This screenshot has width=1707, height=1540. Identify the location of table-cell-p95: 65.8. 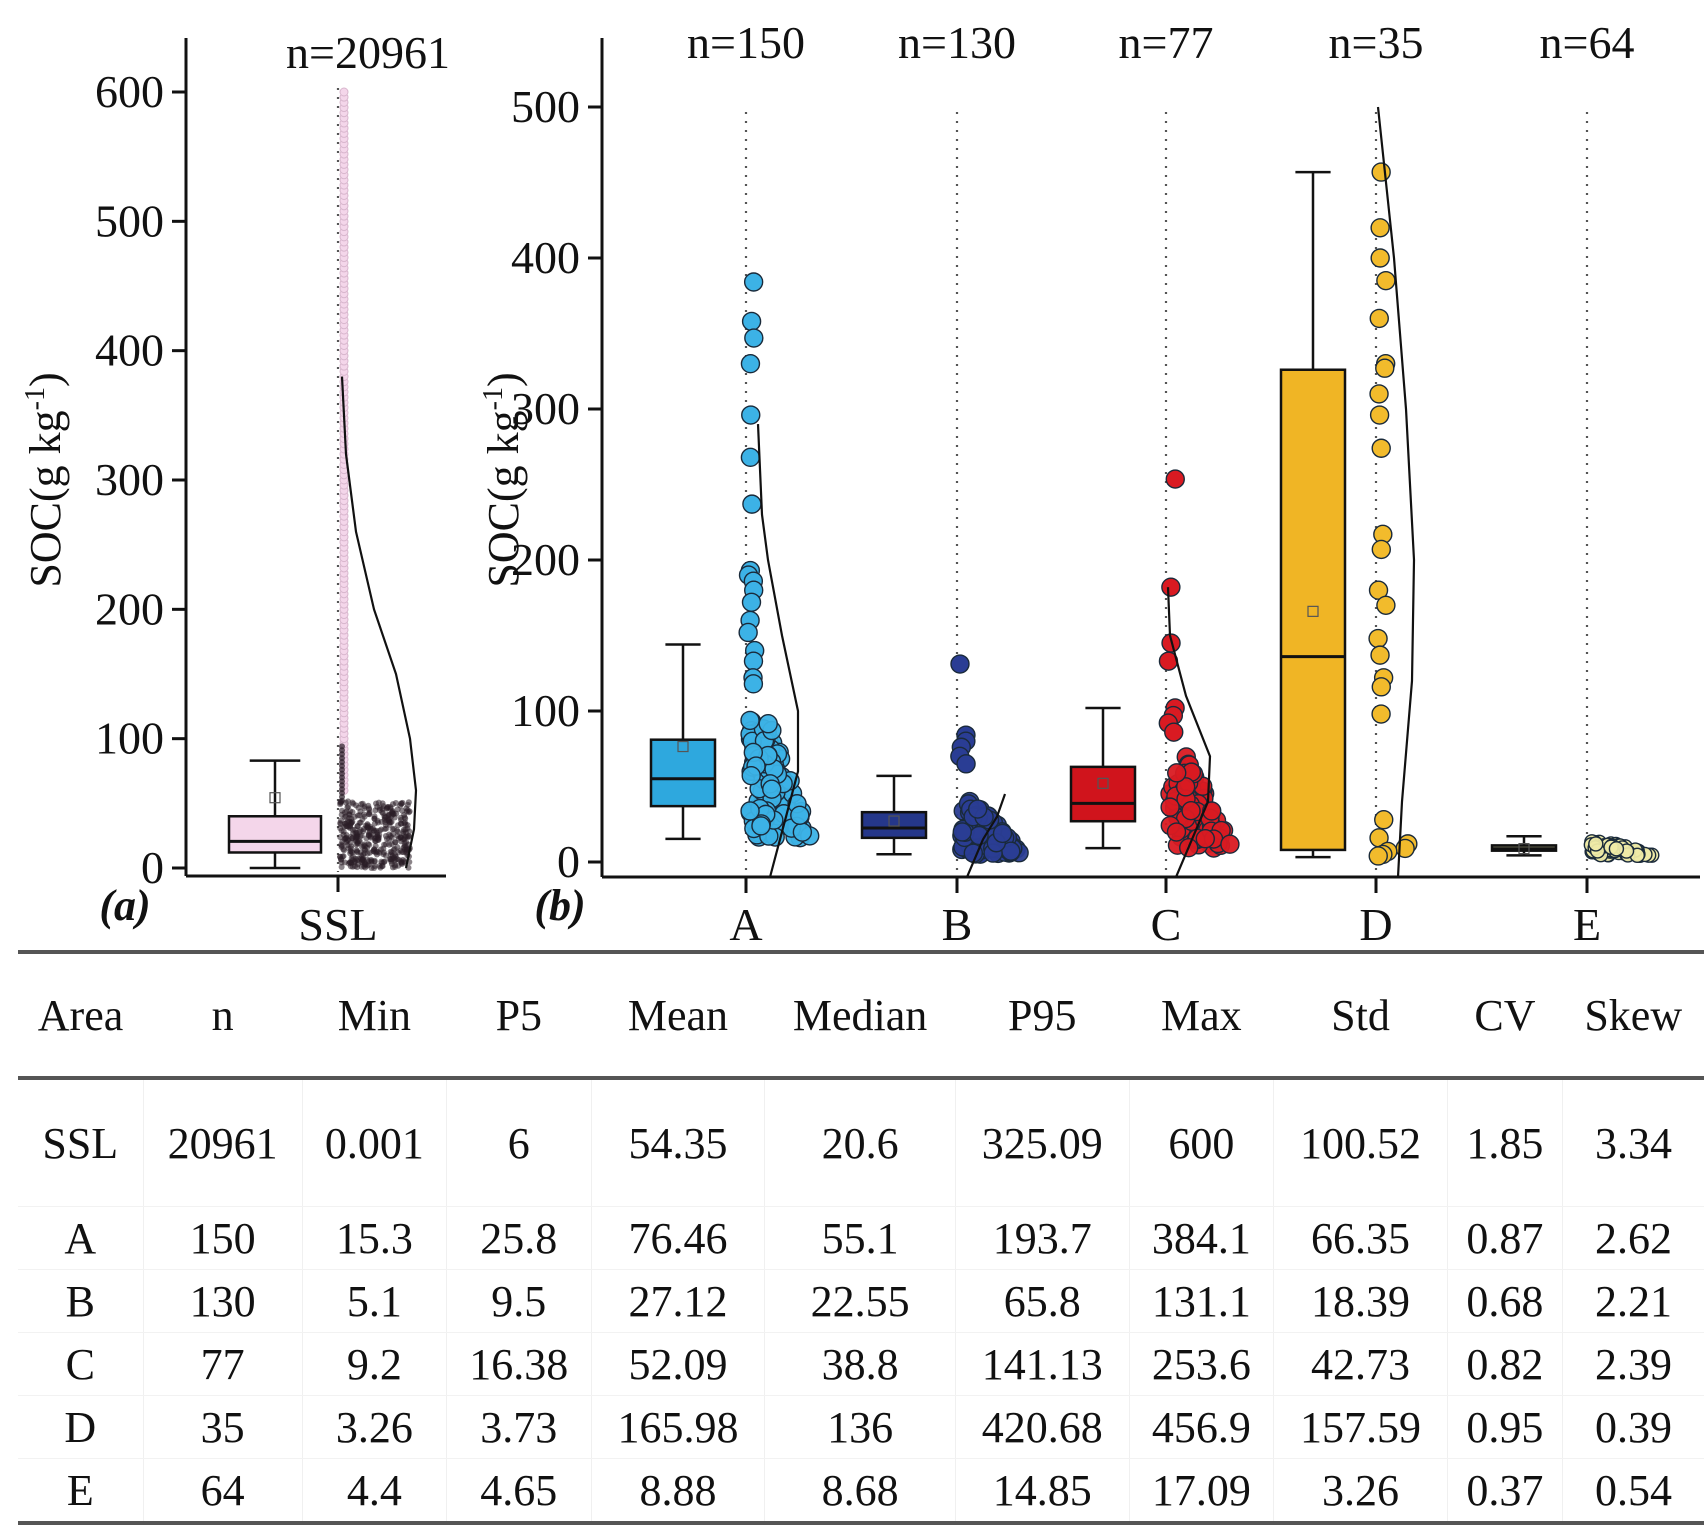
(1042, 1301).